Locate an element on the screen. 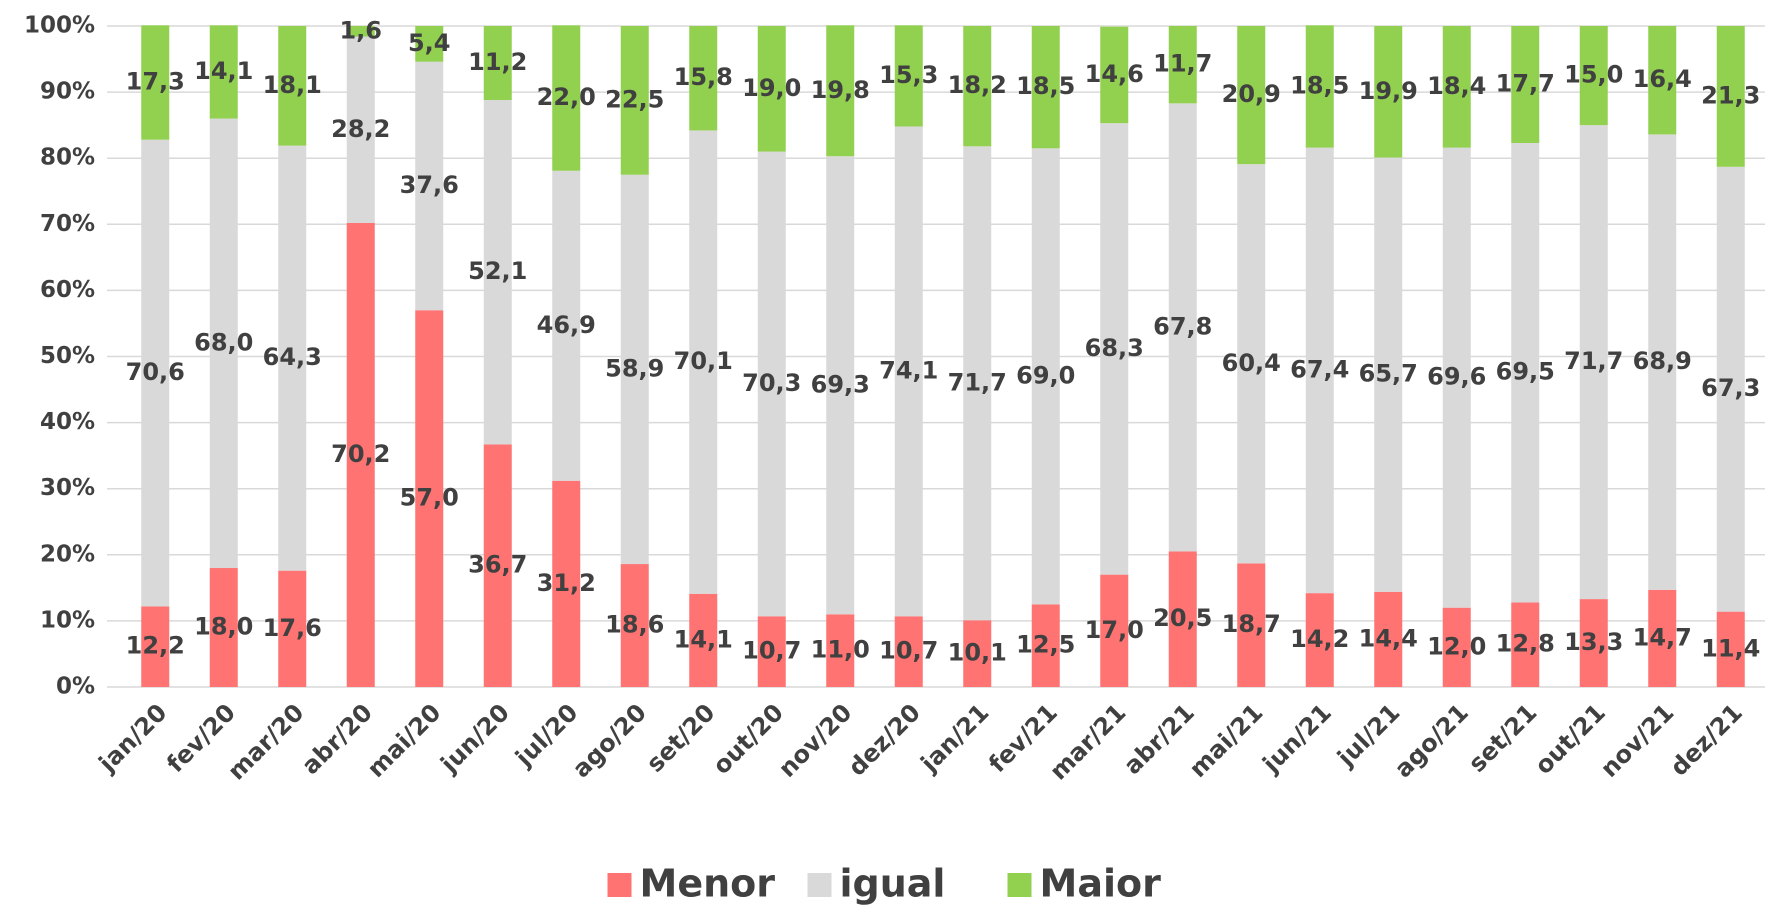  data-label: 18,1 is located at coordinates (292, 85).